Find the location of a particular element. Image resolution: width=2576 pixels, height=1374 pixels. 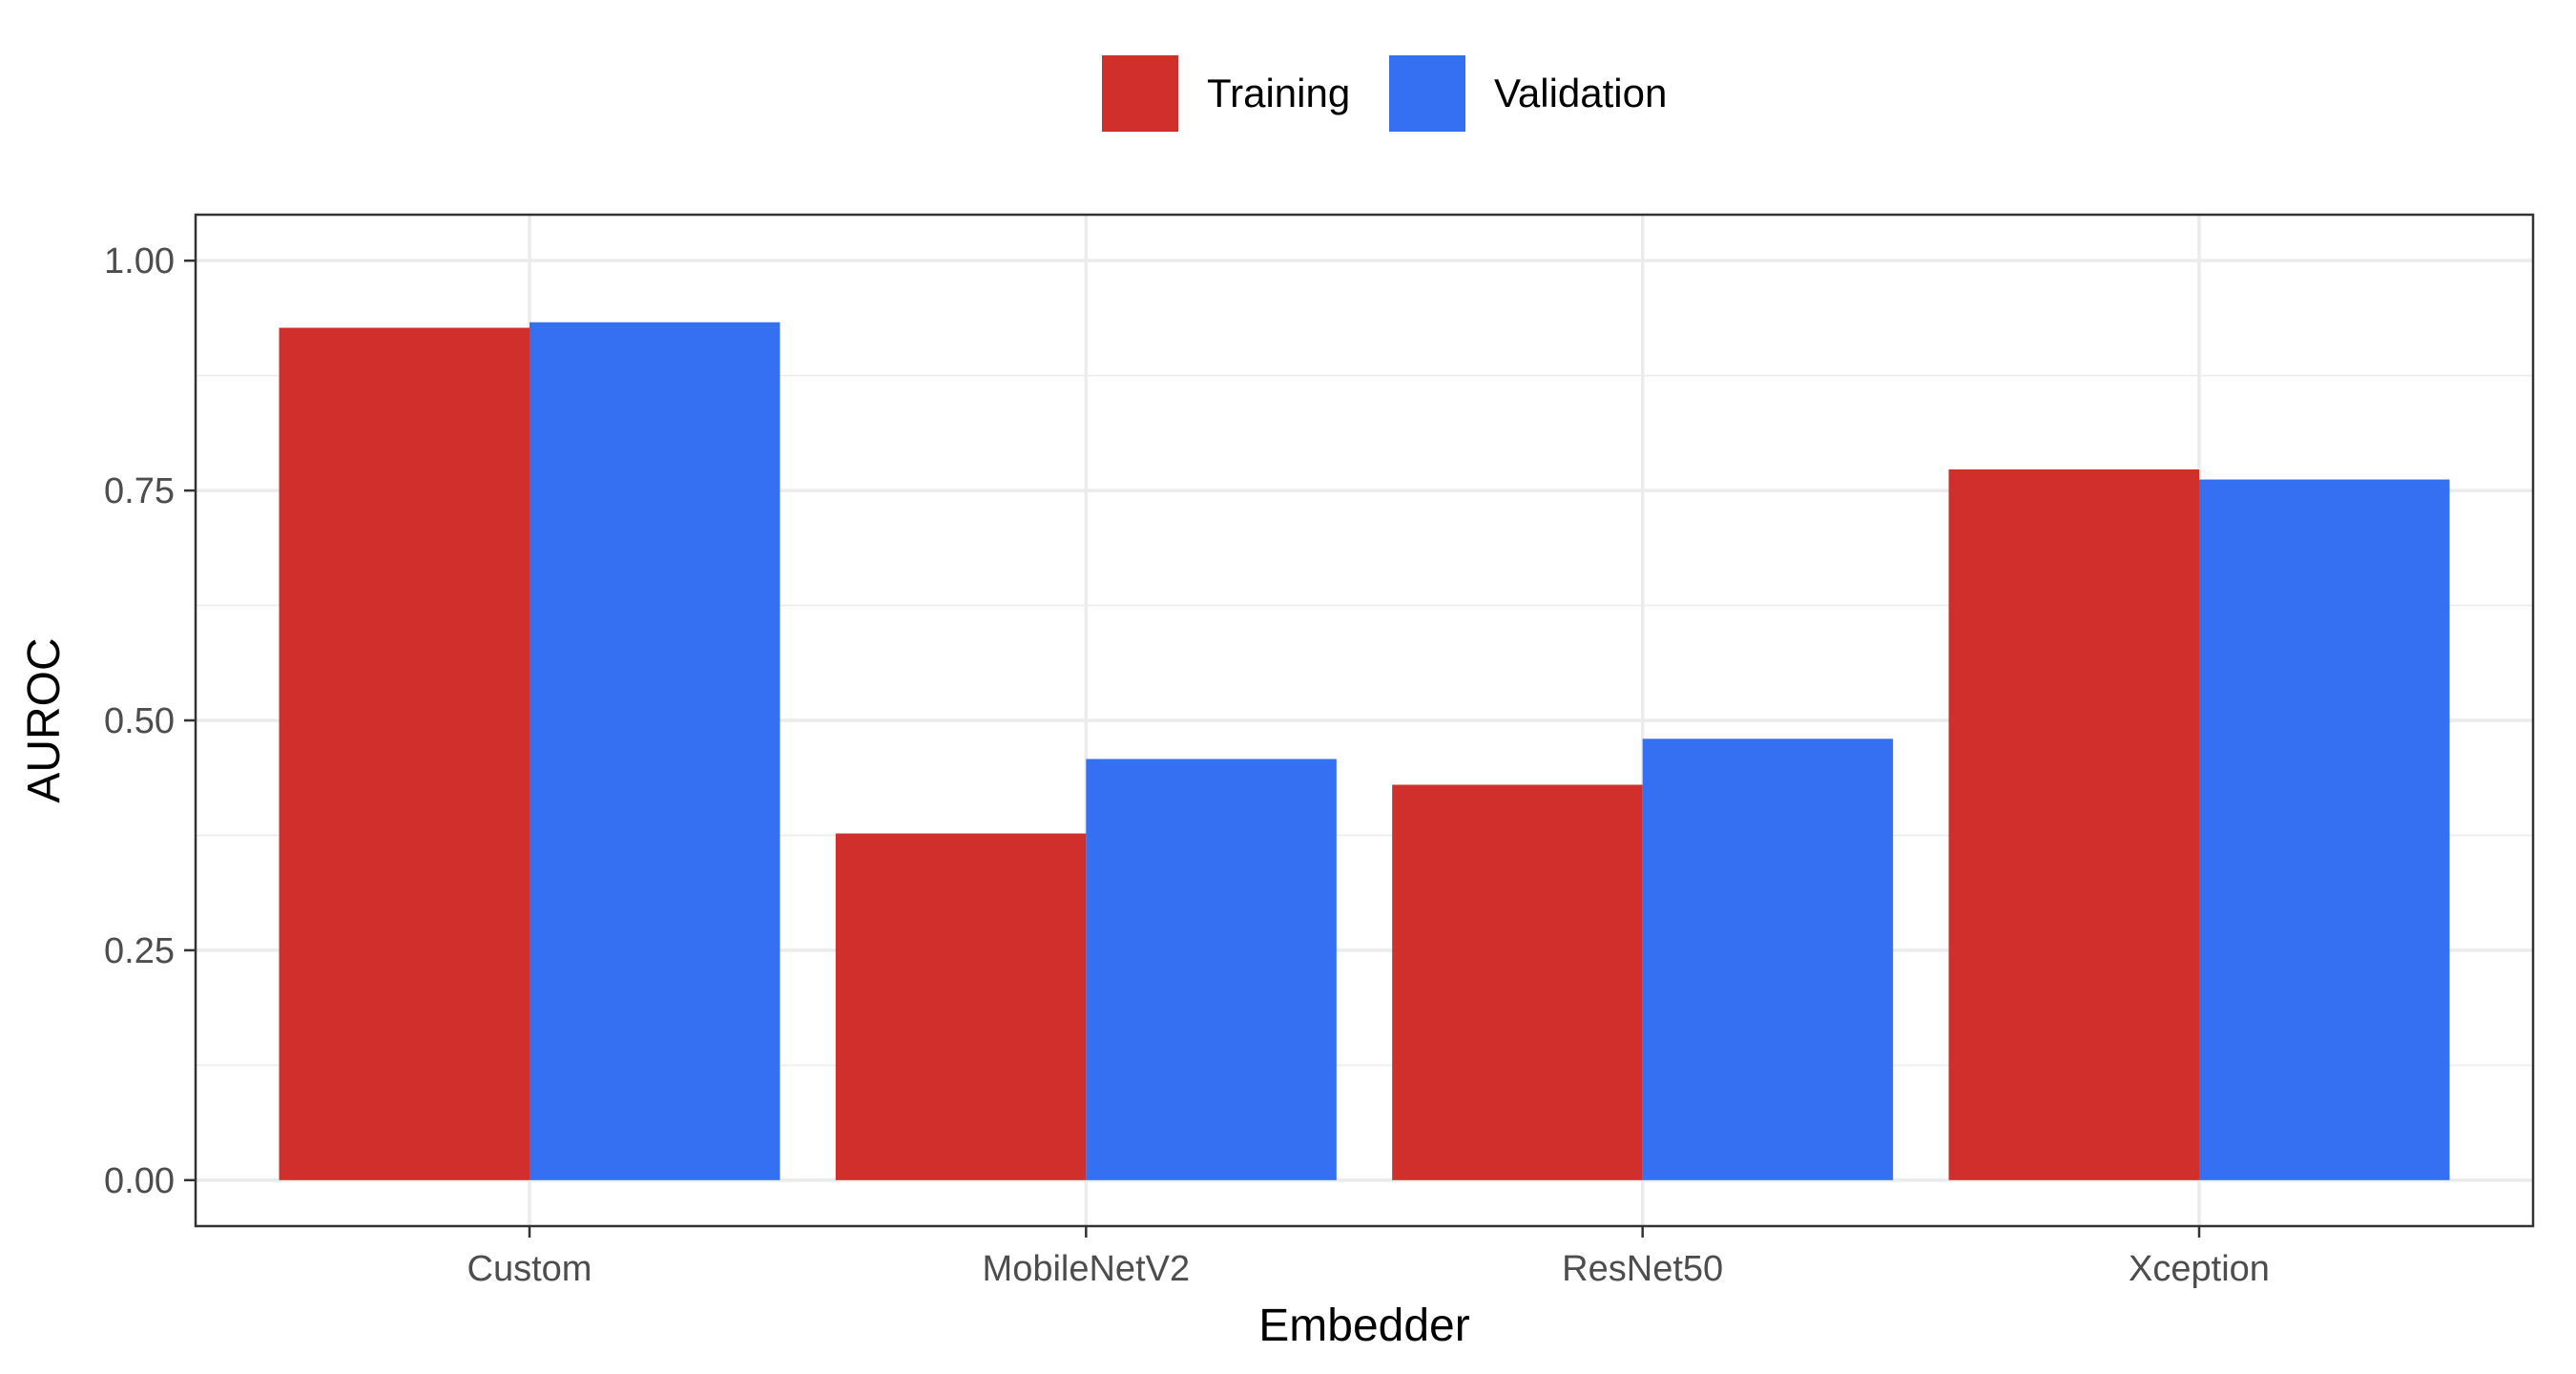

bar-training-custom is located at coordinates (404, 754).